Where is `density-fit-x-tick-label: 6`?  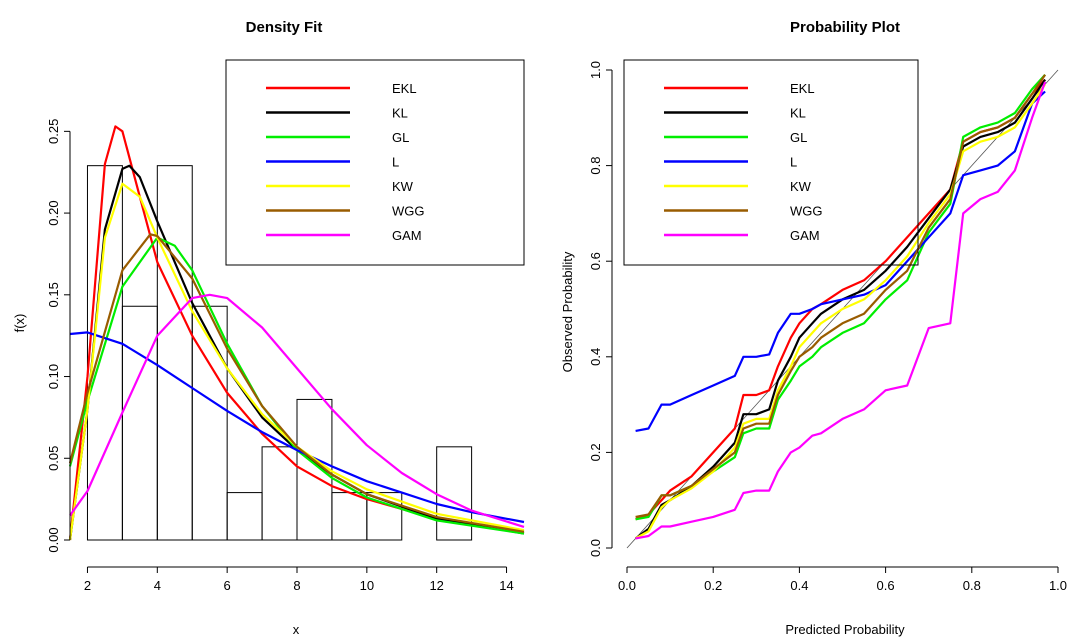
density-fit-x-tick-label: 6 is located at coordinates (227, 585).